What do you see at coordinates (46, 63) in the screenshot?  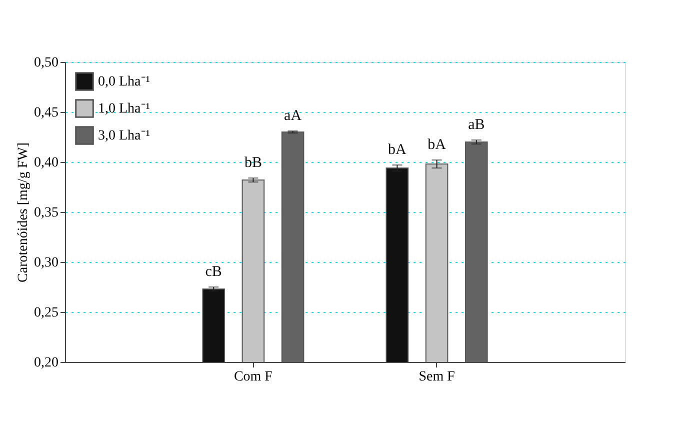 I see `y-tick-label: 0,50` at bounding box center [46, 63].